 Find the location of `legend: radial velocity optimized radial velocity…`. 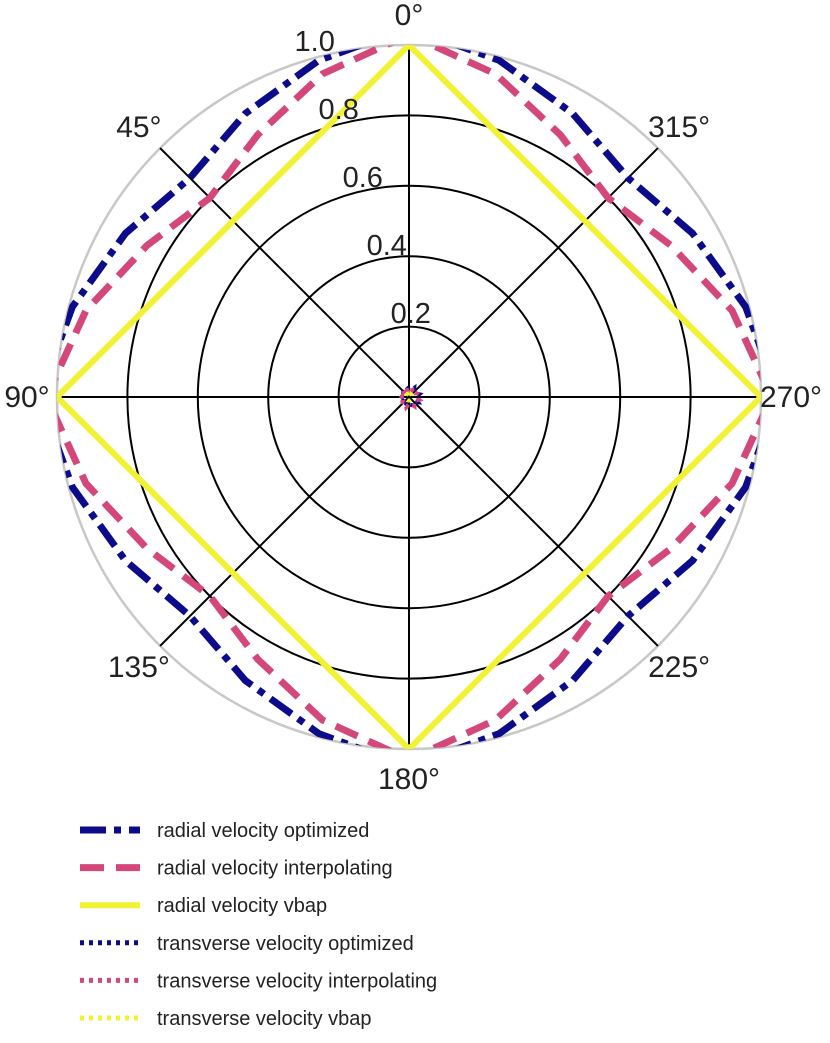

legend: radial velocity optimized radial velocity… is located at coordinates (258, 925).